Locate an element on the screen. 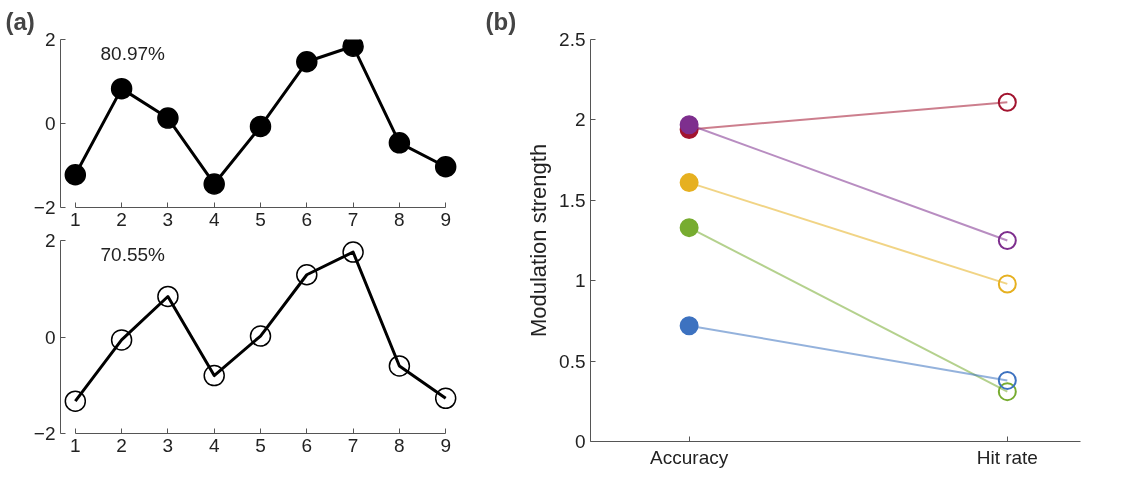 This screenshot has height=486, width=1134. x-tick-label: Accuracy is located at coordinates (689, 457).